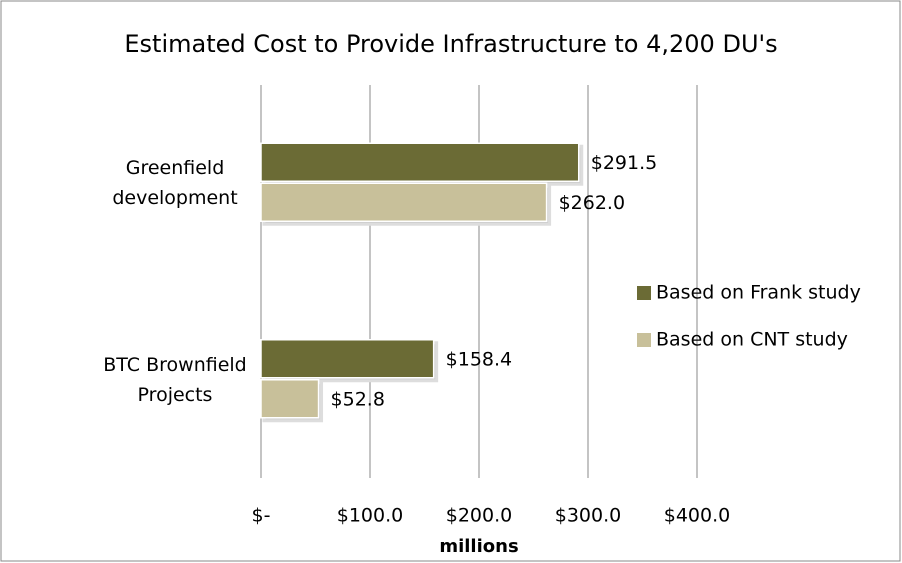  I want to click on x-tick-label: $400.0, so click(697, 516).